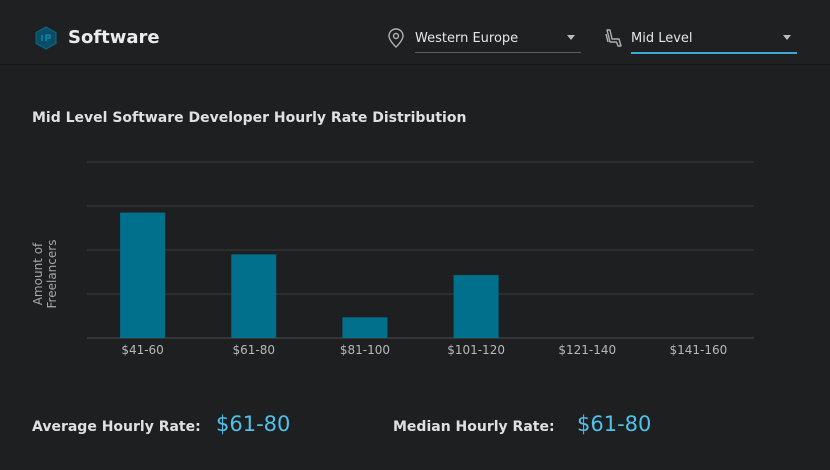 This screenshot has height=470, width=830. What do you see at coordinates (476, 350) in the screenshot?
I see `x-tick-label: $101-120` at bounding box center [476, 350].